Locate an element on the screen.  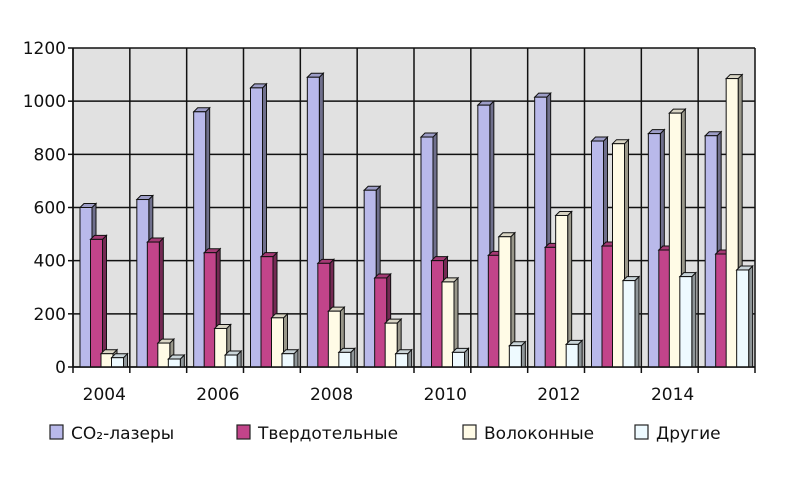
y-tick-label: 800 is located at coordinates (50, 155).